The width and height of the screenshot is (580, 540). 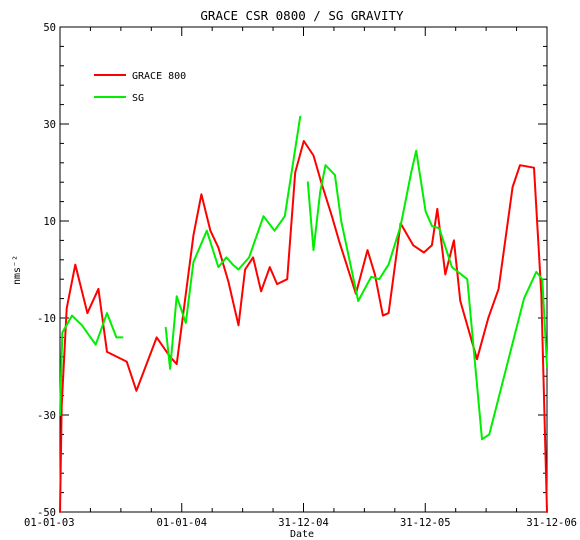 What do you see at coordinates (159, 76) in the screenshot?
I see `legend-label-grace-800: GRACE 800` at bounding box center [159, 76].